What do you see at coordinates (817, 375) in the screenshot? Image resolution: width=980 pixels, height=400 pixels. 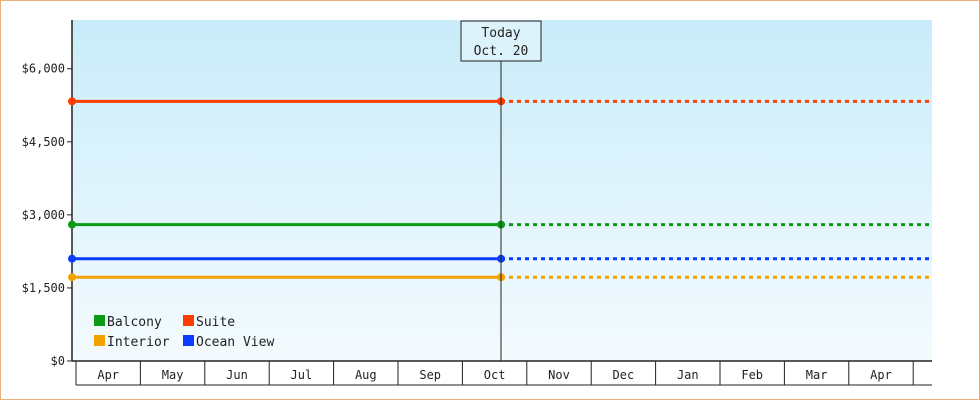 I see `x-tick-label: Mar` at bounding box center [817, 375].